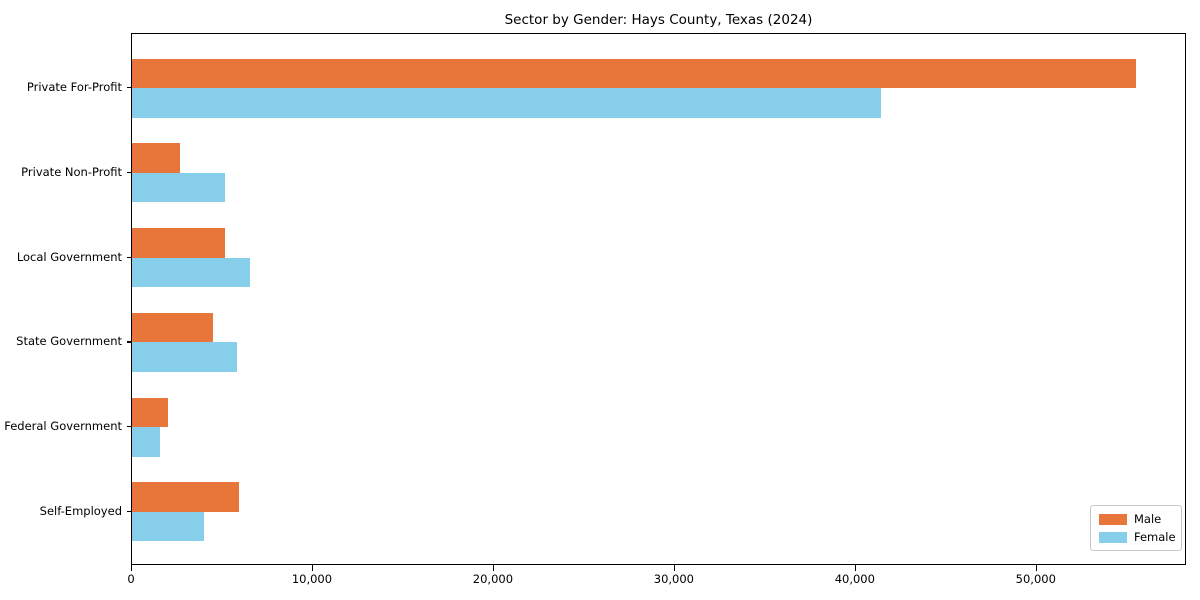 The image size is (1200, 600). What do you see at coordinates (69, 341) in the screenshot?
I see `y-axis-label: State Government` at bounding box center [69, 341].